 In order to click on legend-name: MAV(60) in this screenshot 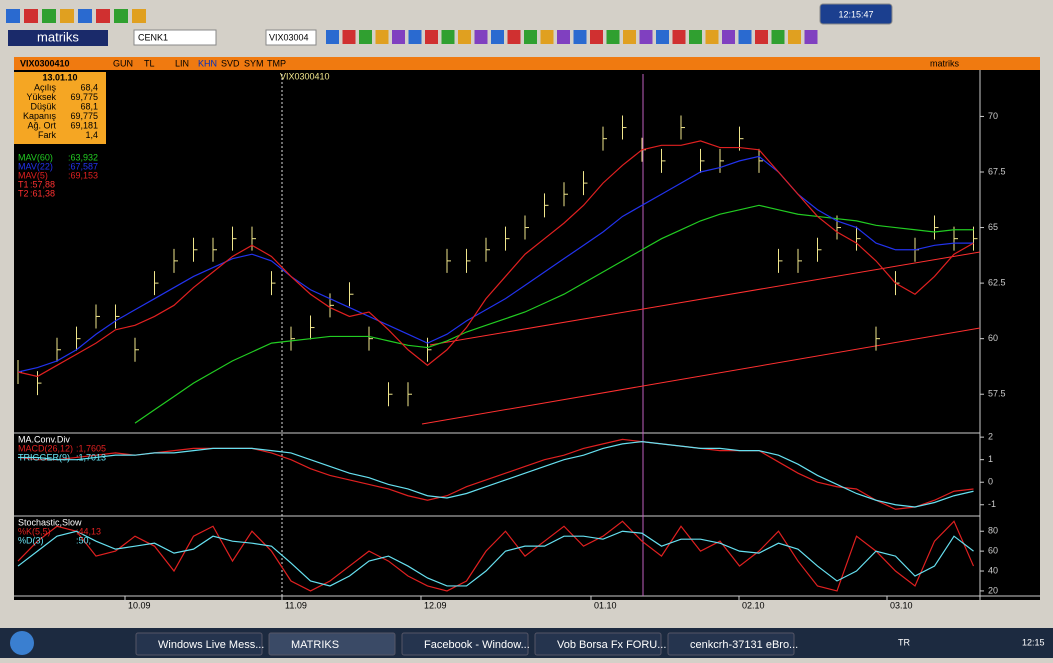, I will do `click(35, 157)`.